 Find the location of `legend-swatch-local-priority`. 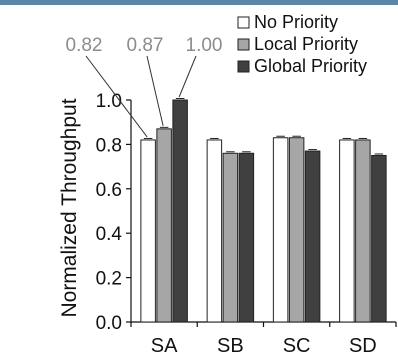

legend-swatch-local-priority is located at coordinates (243, 44).